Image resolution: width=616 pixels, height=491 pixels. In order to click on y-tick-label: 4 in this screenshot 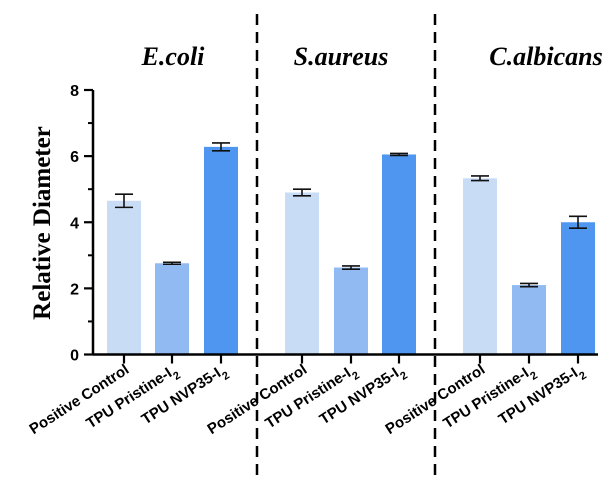, I will do `click(74, 223)`.